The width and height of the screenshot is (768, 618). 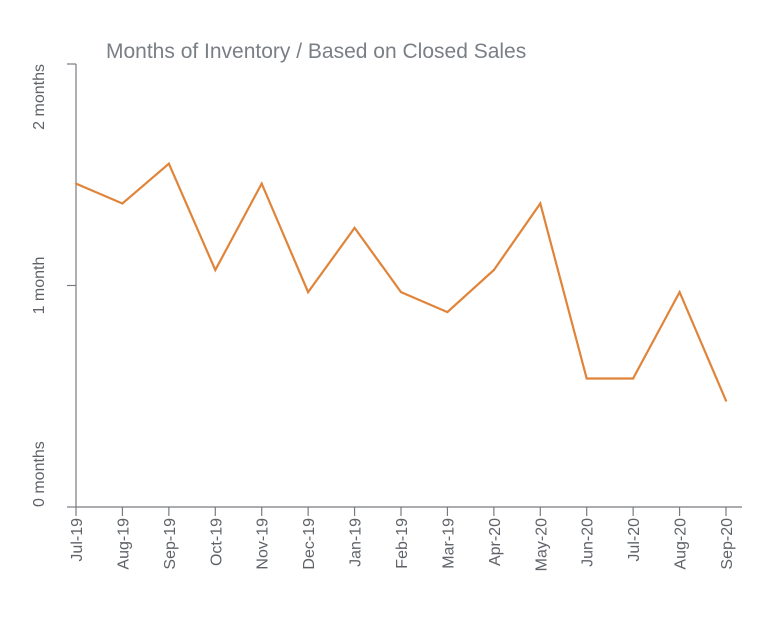 I want to click on x-tick-label: Nov-19, so click(x=263, y=544).